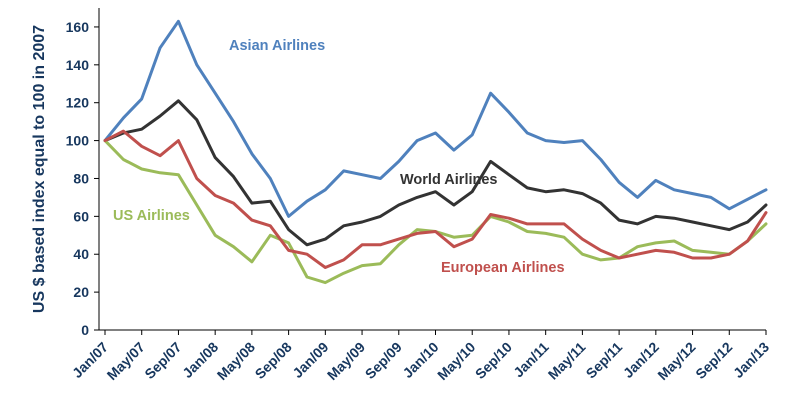 This screenshot has width=806, height=406. Describe the element at coordinates (346, 361) in the screenshot. I see `x-tick-label: May/09` at that location.